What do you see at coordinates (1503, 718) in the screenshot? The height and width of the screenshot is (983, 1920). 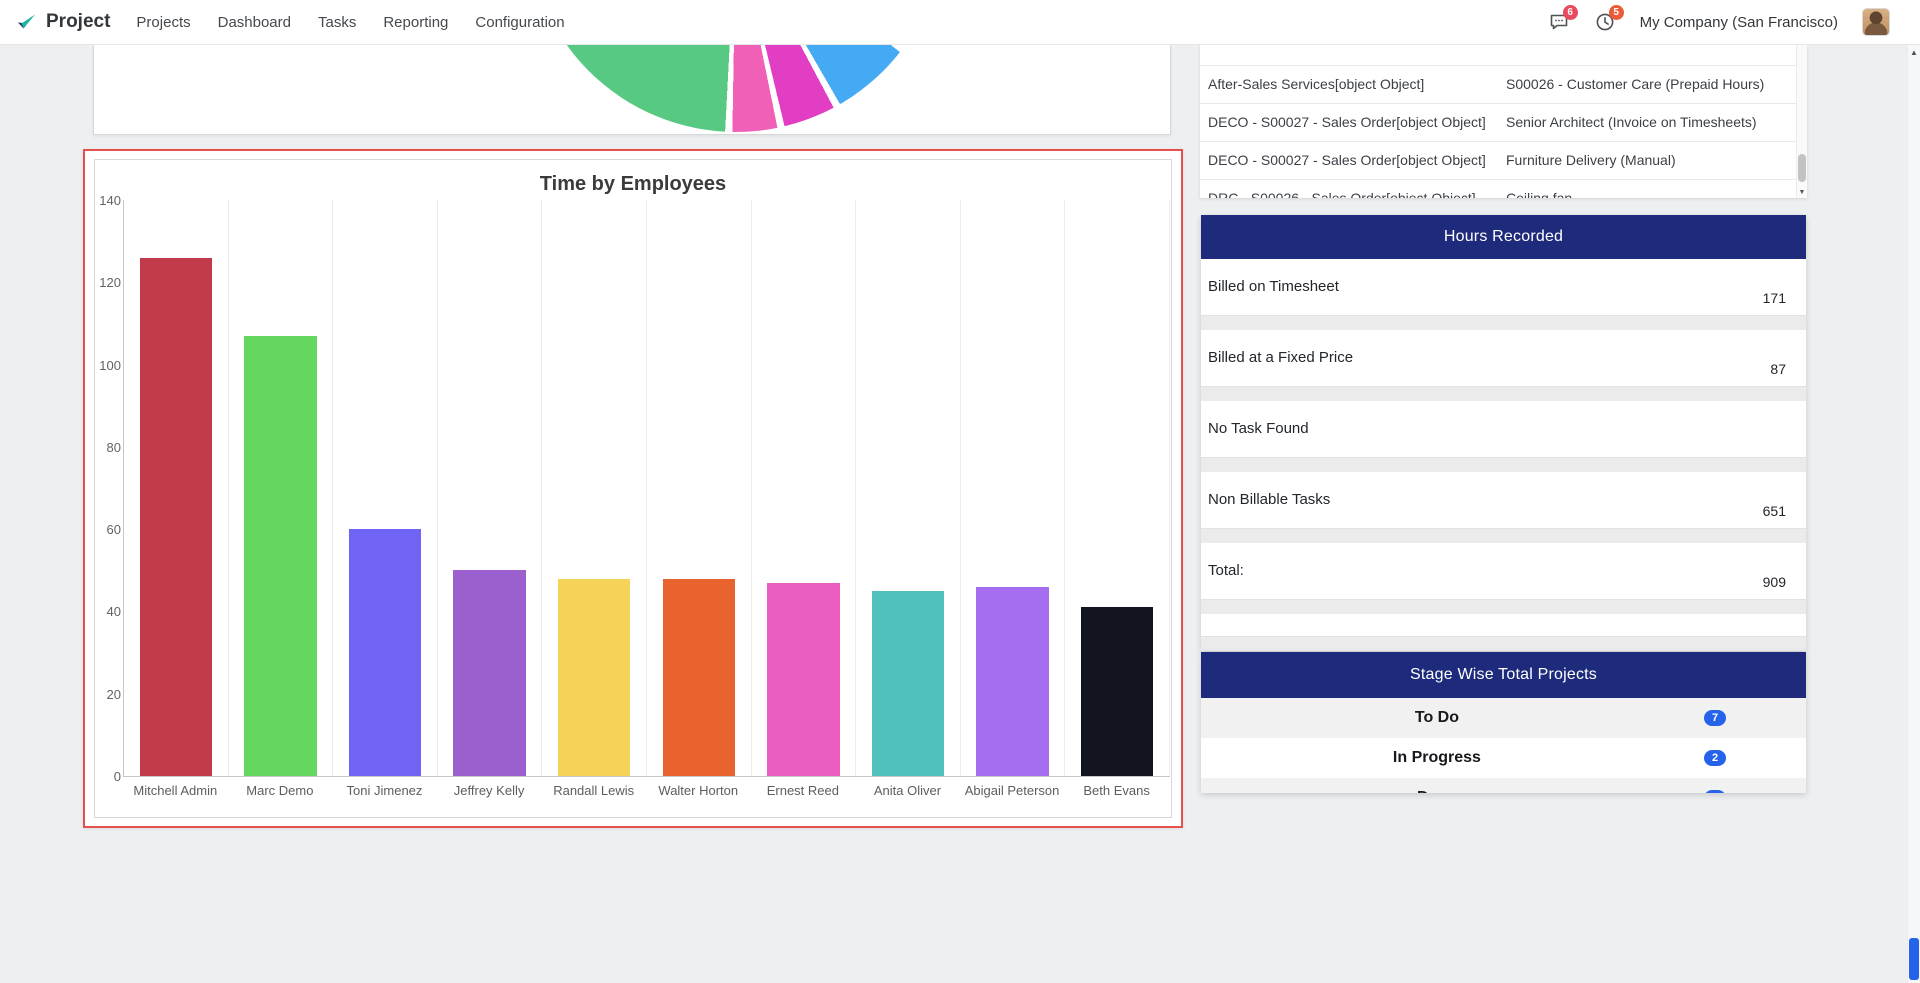 I see `stage-row-to-do: To Do 7` at bounding box center [1503, 718].